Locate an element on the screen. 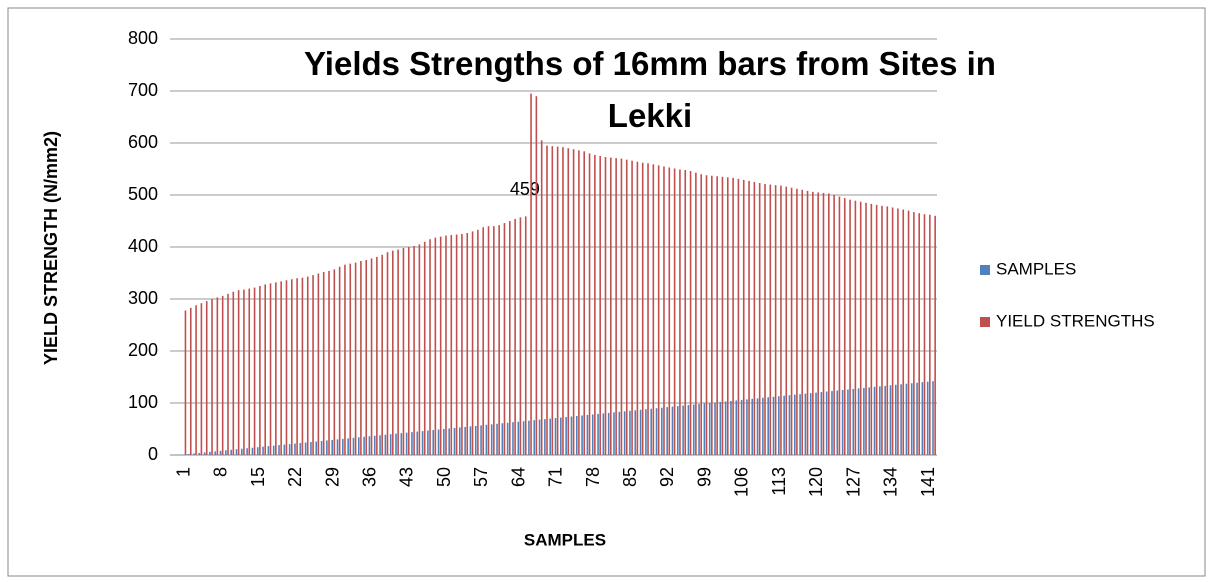 This screenshot has height=582, width=1214. x-tick-label: 141 is located at coordinates (928, 482).